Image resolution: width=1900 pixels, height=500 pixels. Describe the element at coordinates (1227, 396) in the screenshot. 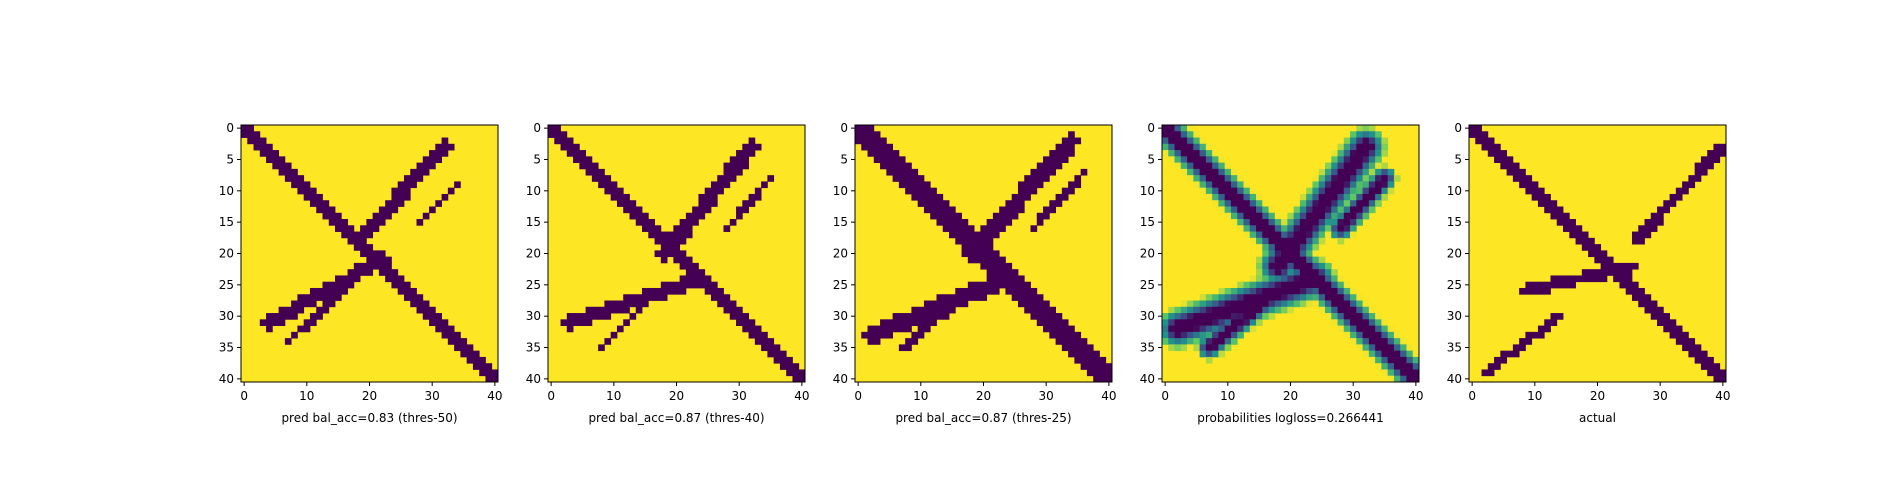

I see `x-tick-label: 10` at that location.